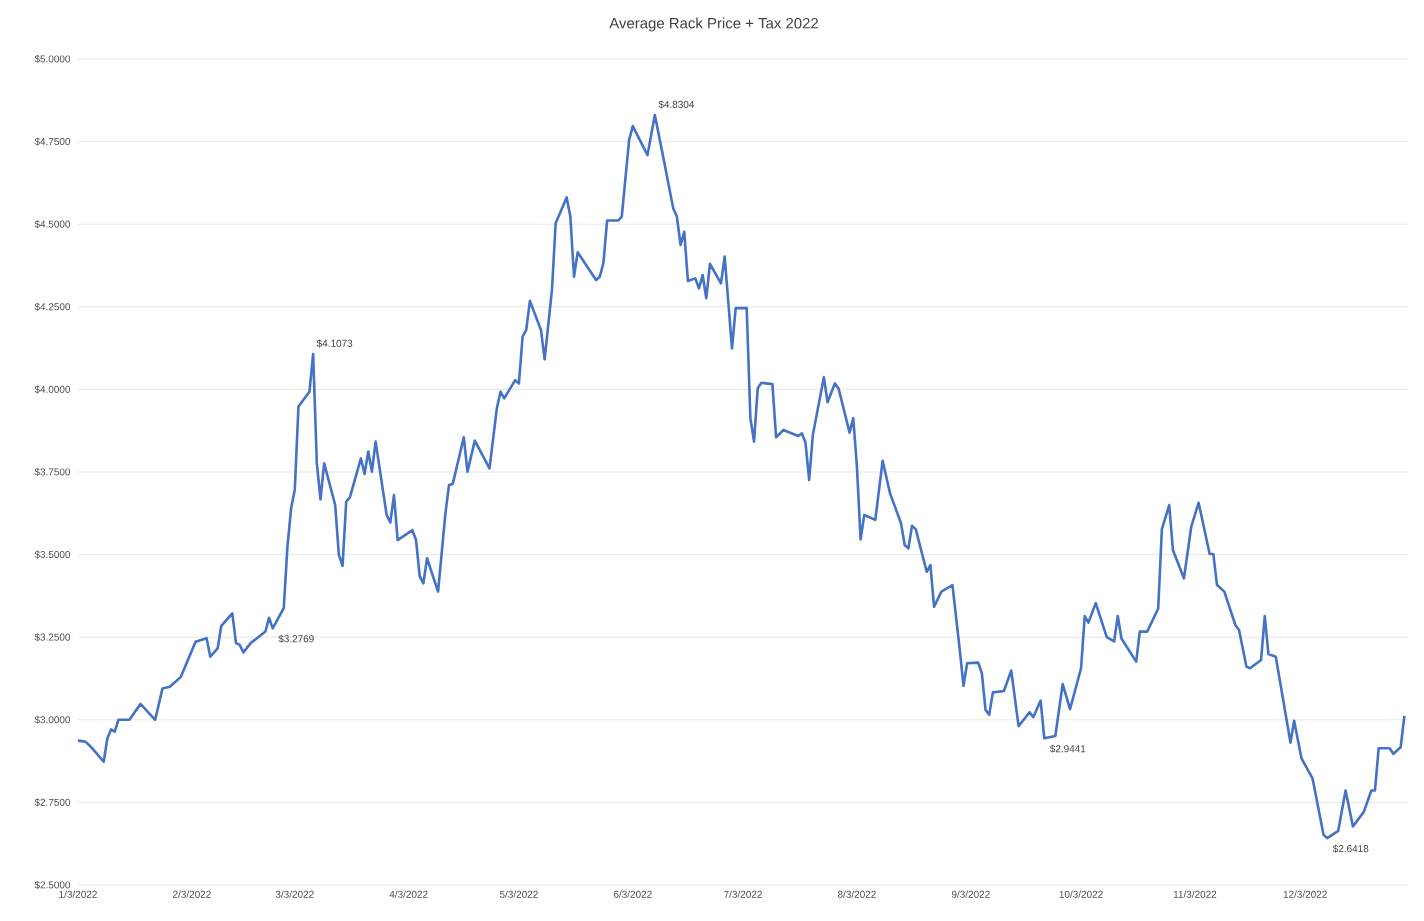 This screenshot has height=921, width=1424. I want to click on x-tick-label: 12/3/2022, so click(1305, 894).